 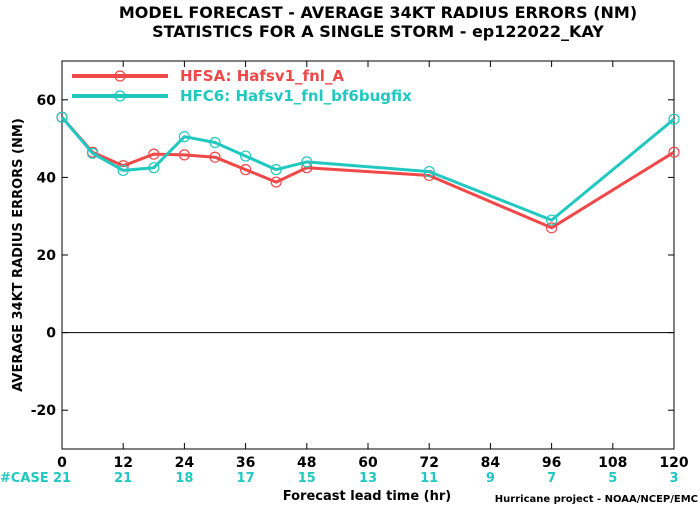 I want to click on credit-text: Hurricane project - NOAA/NCEP/EMC, so click(x=596, y=499).